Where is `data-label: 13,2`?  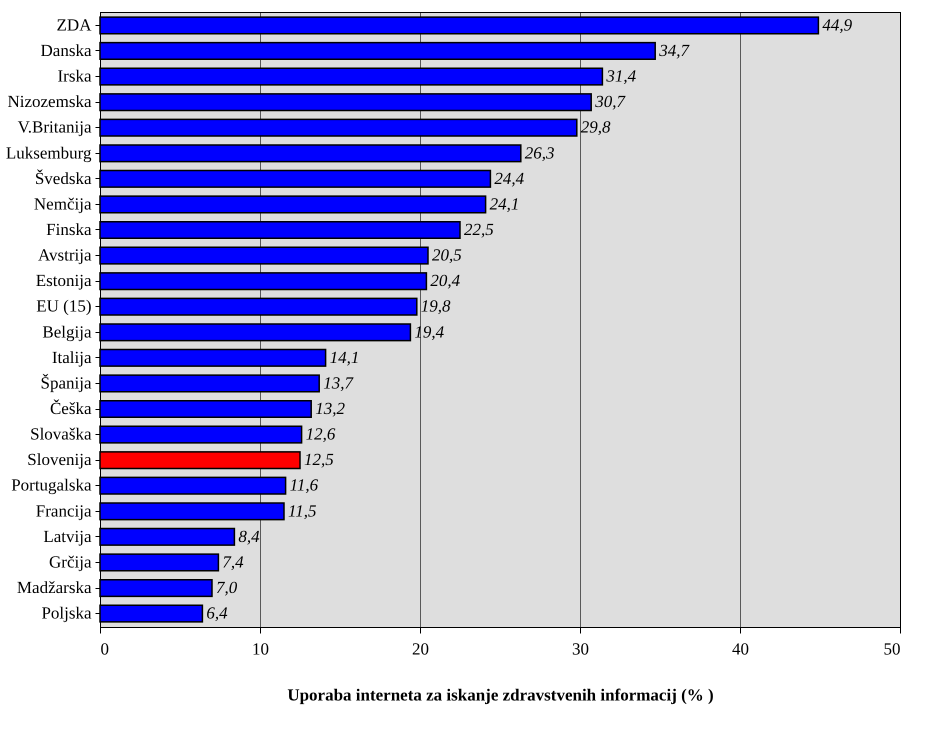 data-label: 13,2 is located at coordinates (330, 408).